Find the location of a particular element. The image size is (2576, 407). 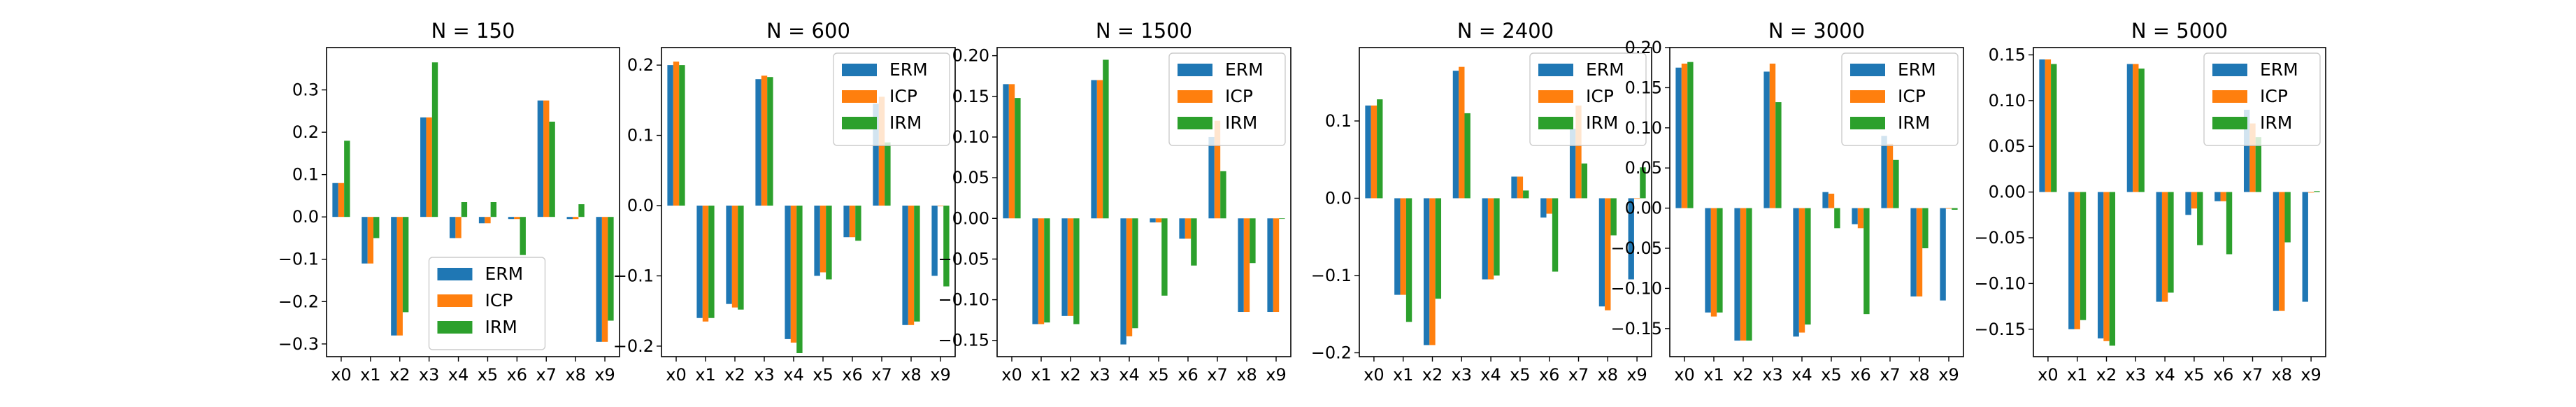

bar-erm-x1 is located at coordinates (699, 262).